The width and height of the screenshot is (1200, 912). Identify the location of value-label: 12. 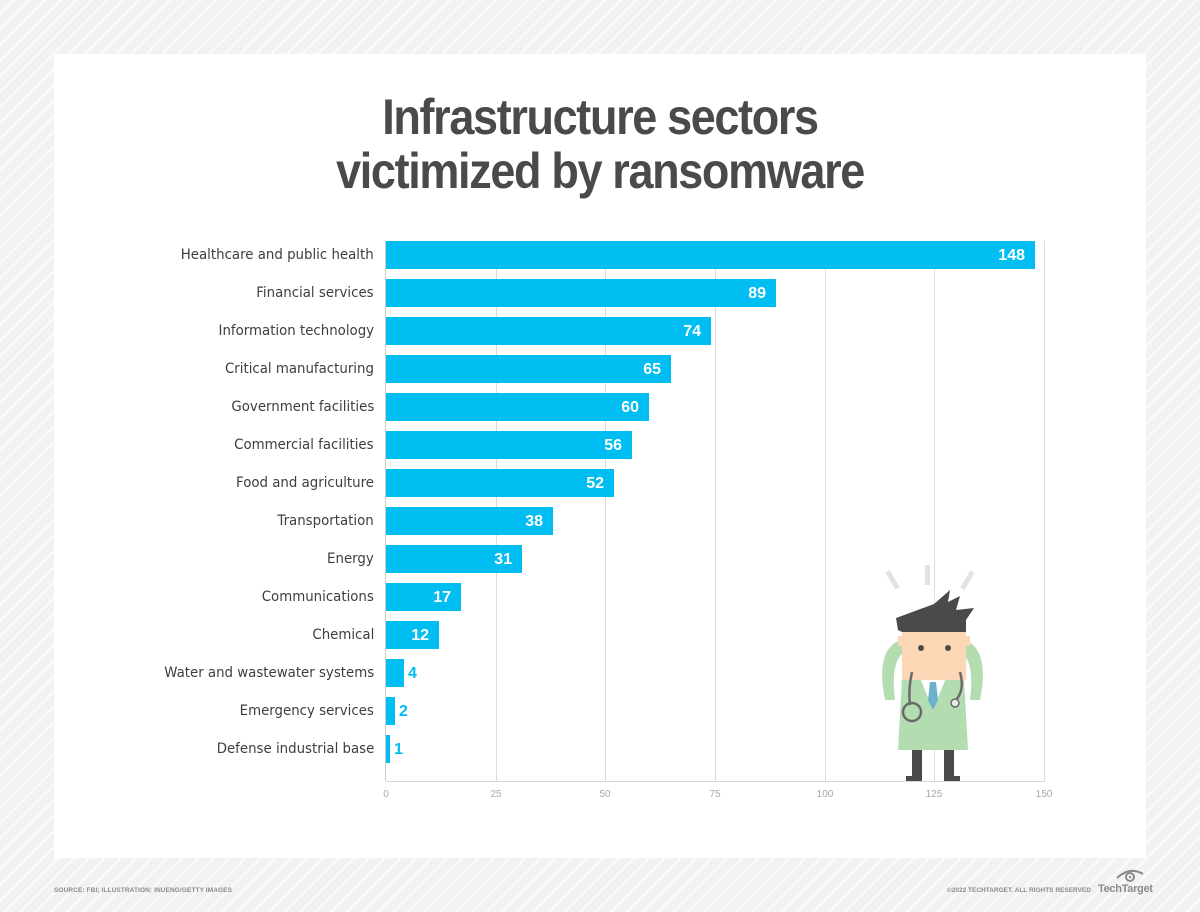
(420, 635).